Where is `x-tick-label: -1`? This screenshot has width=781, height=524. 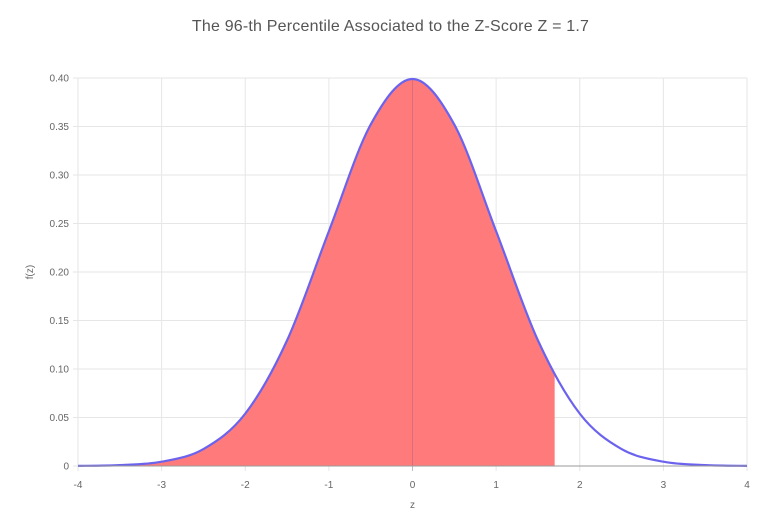
x-tick-label: -1 is located at coordinates (328, 485).